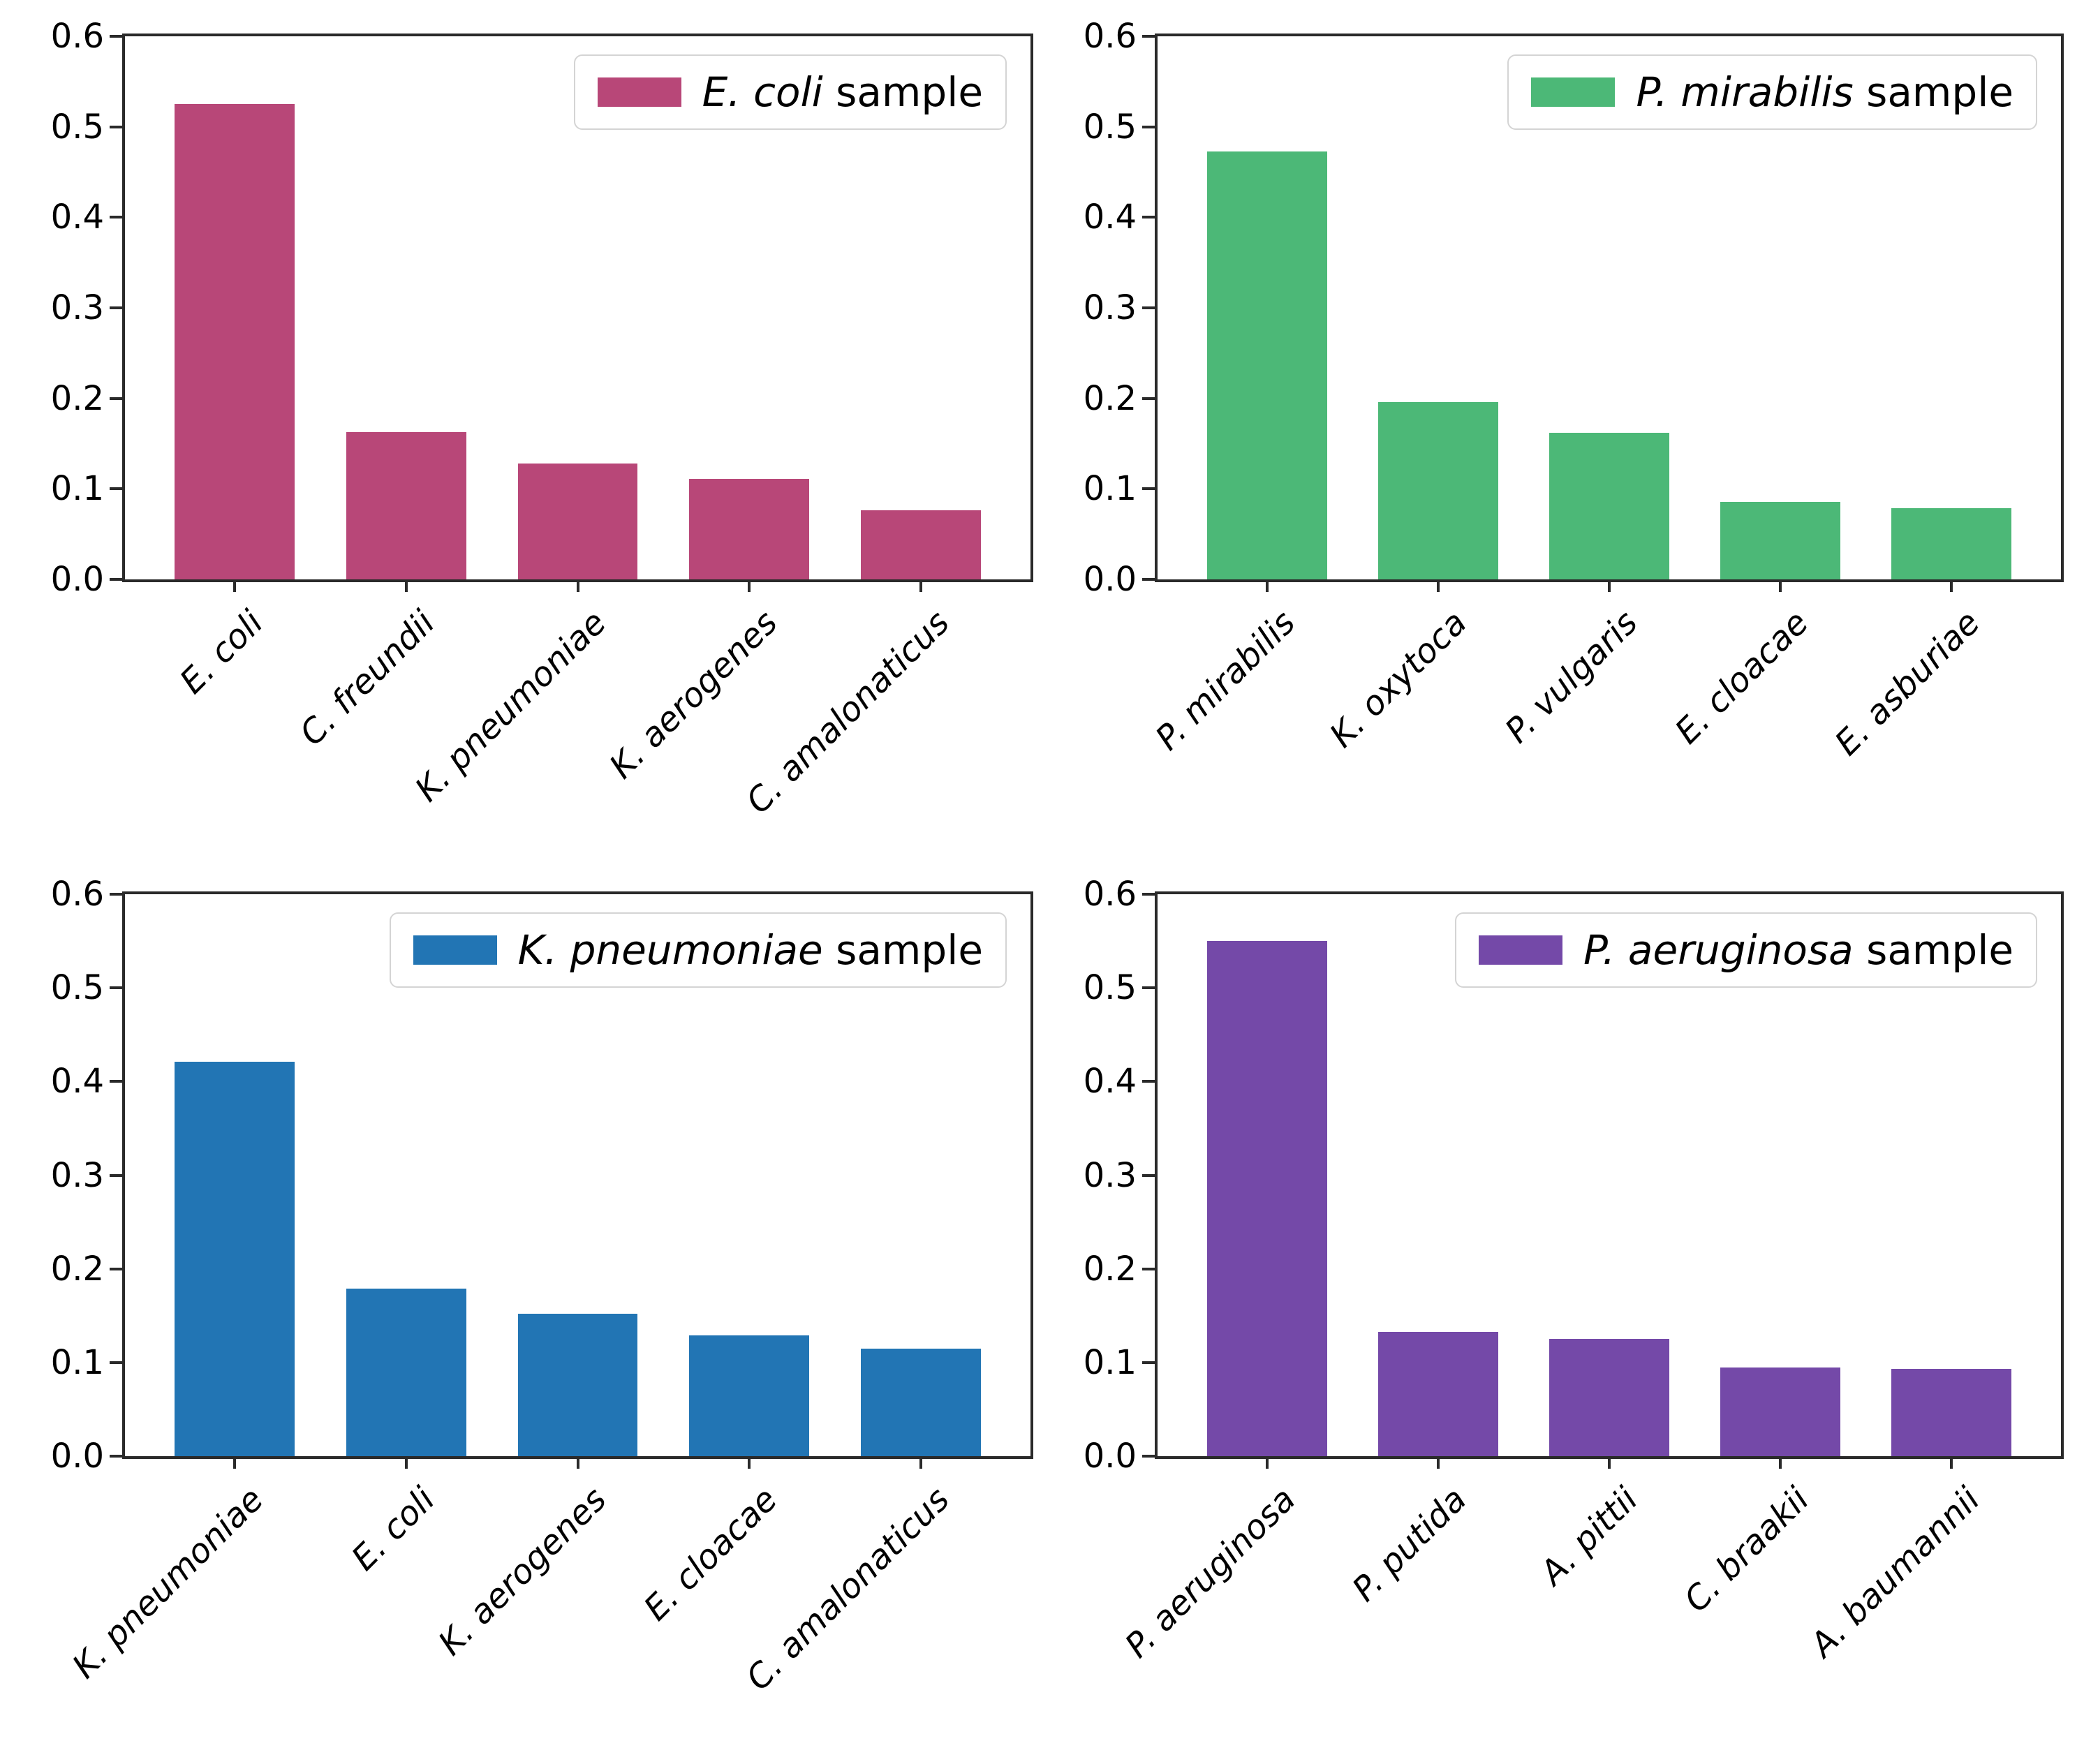 Image resolution: width=2084 pixels, height=1764 pixels. I want to click on legend: P. aeruginosa sample, so click(1746, 950).